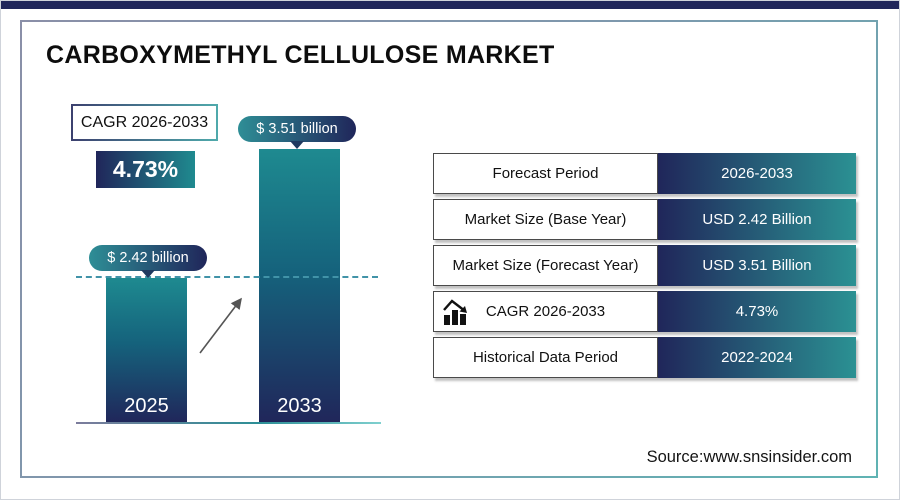  I want to click on table-row-value: 2026-2033, so click(757, 173).